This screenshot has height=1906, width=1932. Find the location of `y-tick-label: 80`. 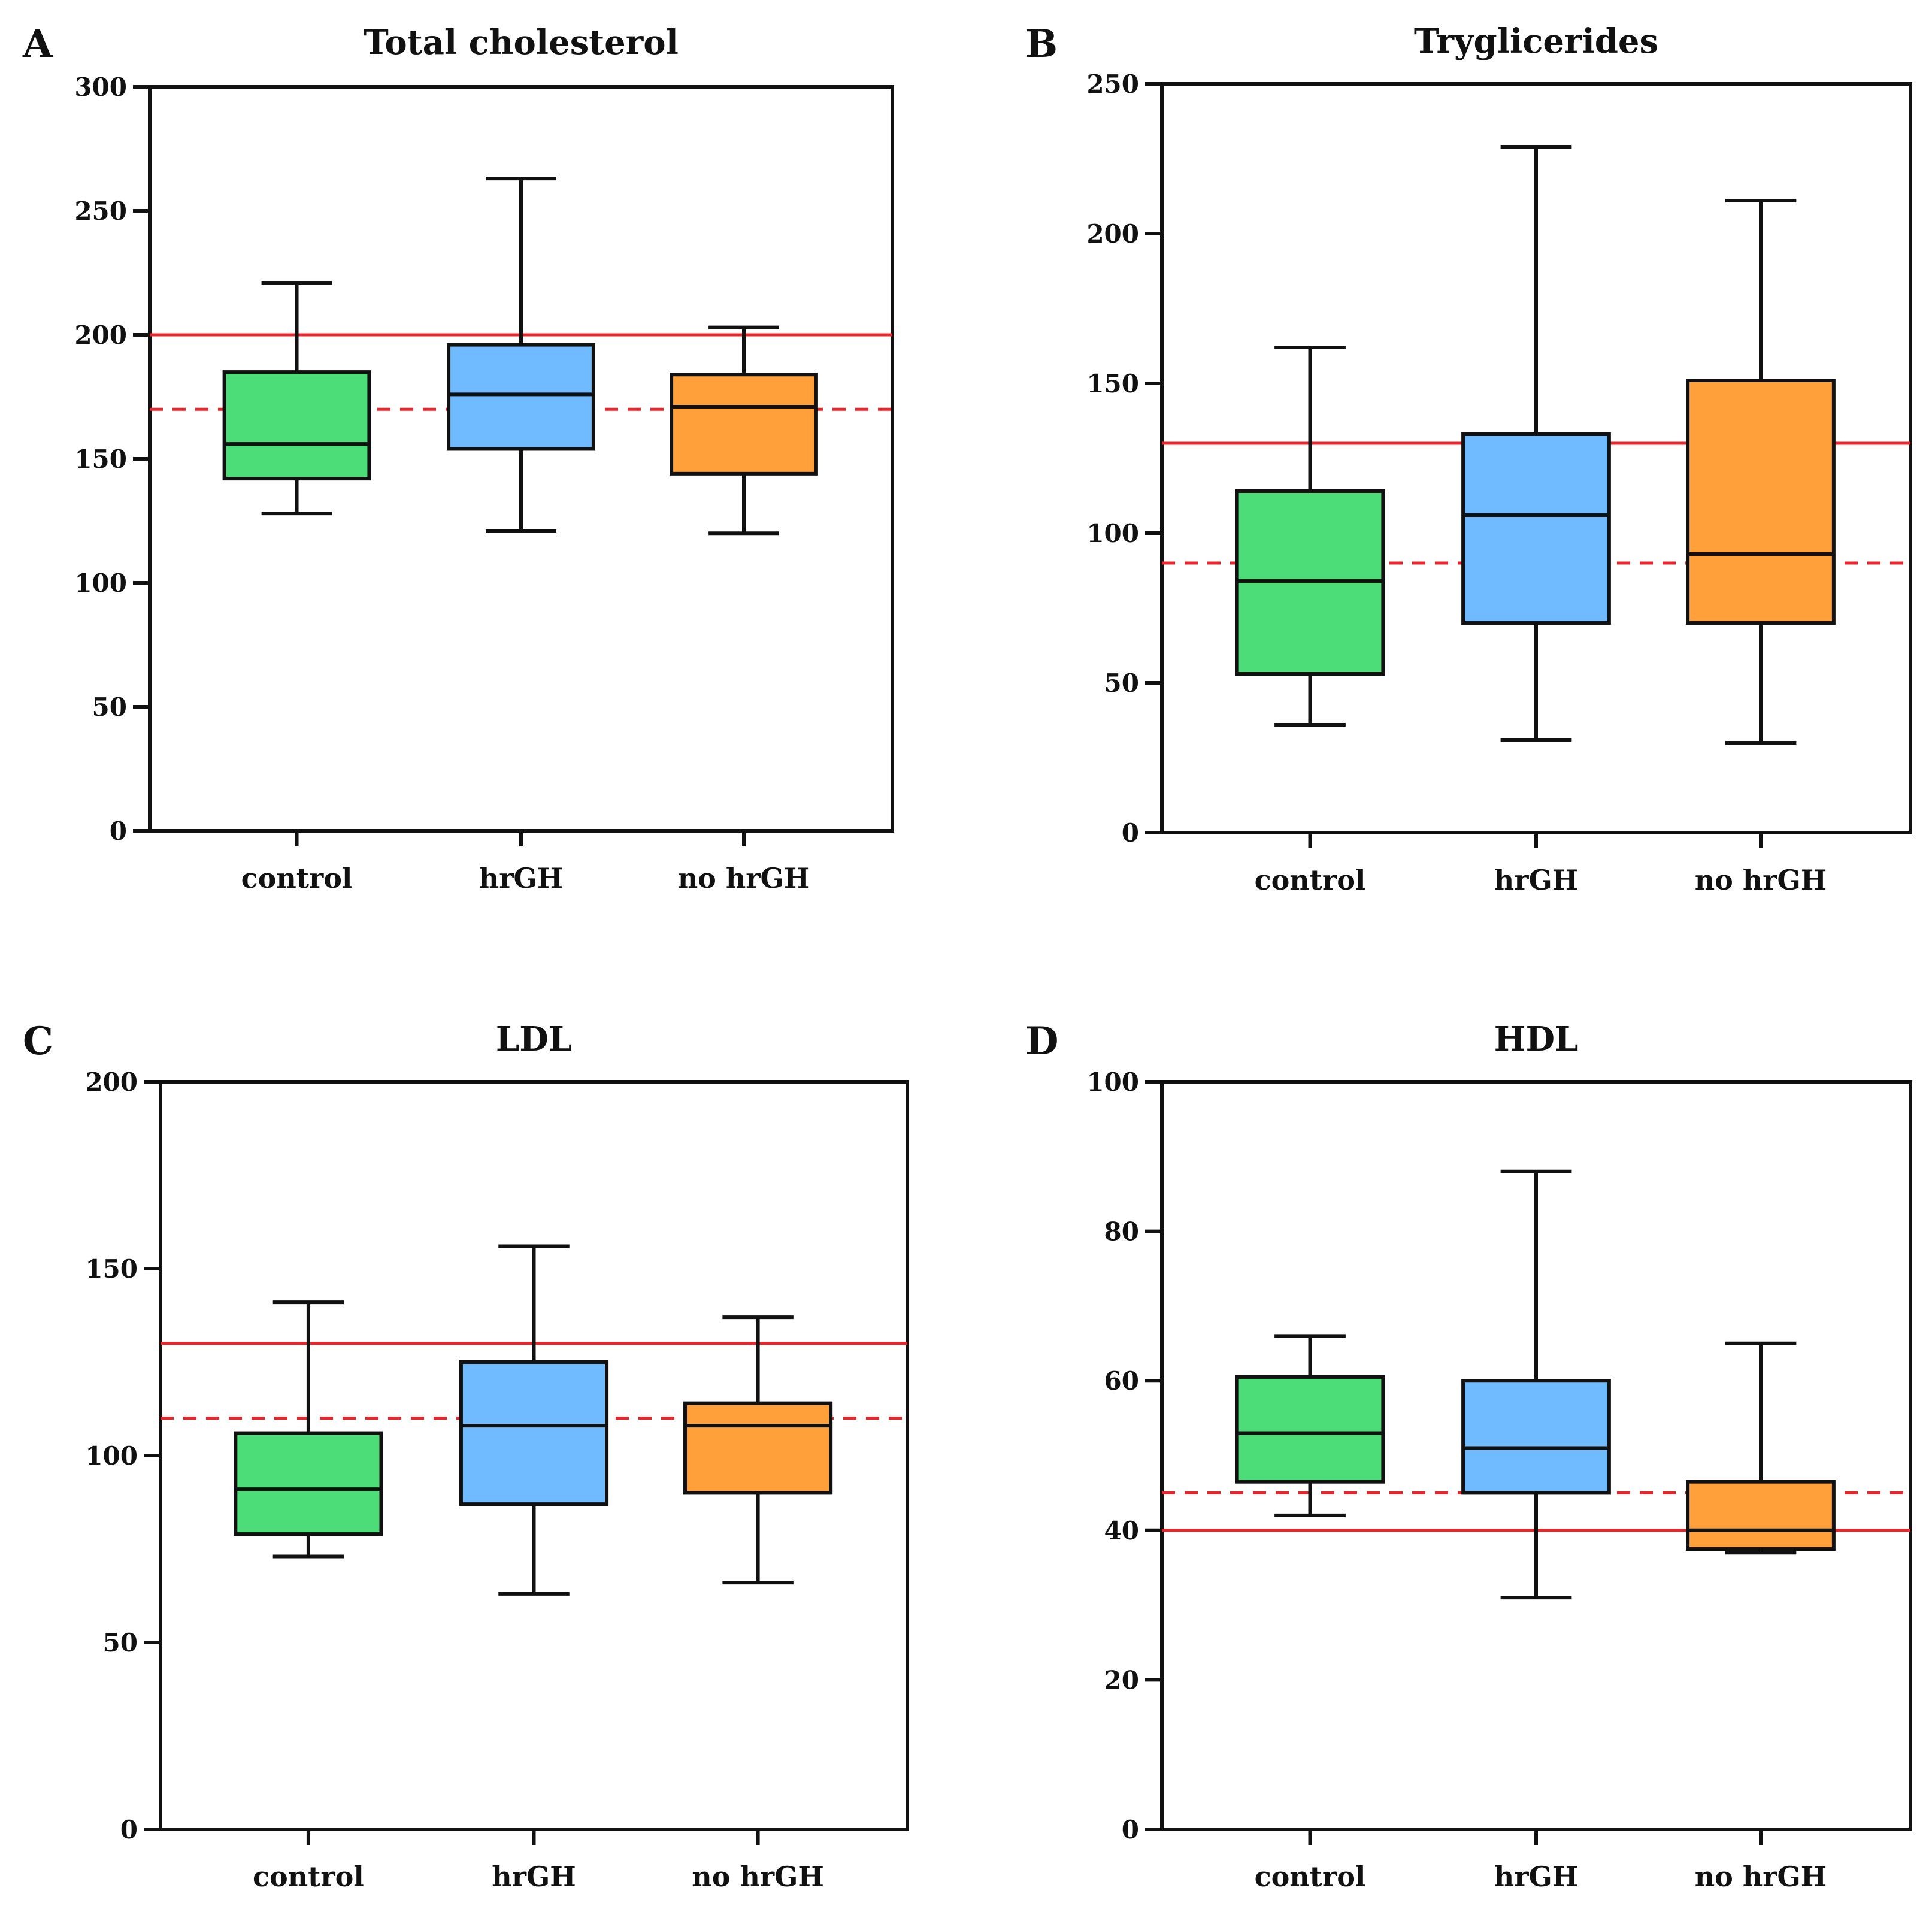

y-tick-label: 80 is located at coordinates (1121, 1232).